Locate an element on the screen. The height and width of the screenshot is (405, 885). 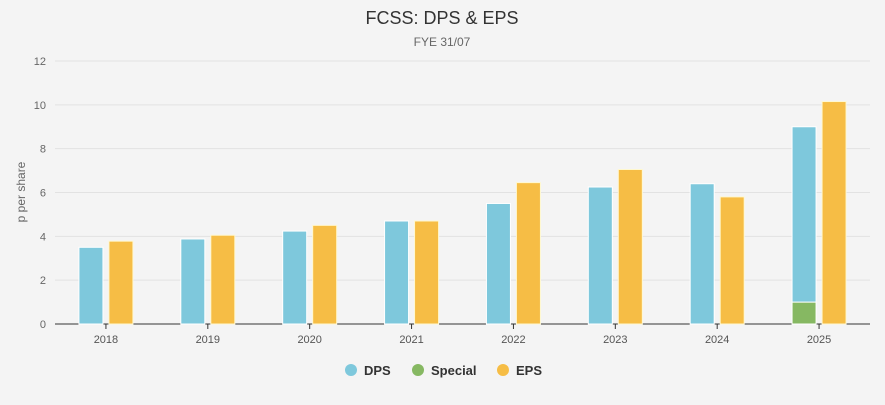
y-tick-label: 0 is located at coordinates (43, 325).